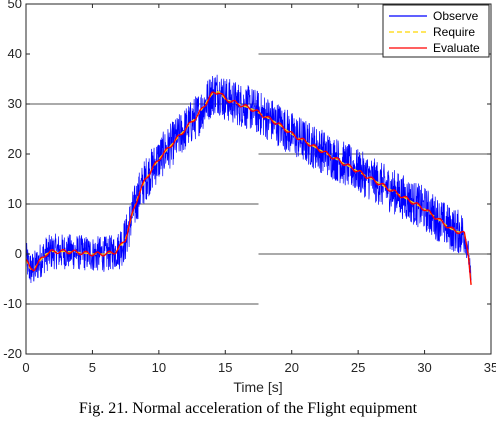 The height and width of the screenshot is (424, 496). I want to click on legend-label-observe: Observe, so click(456, 16).